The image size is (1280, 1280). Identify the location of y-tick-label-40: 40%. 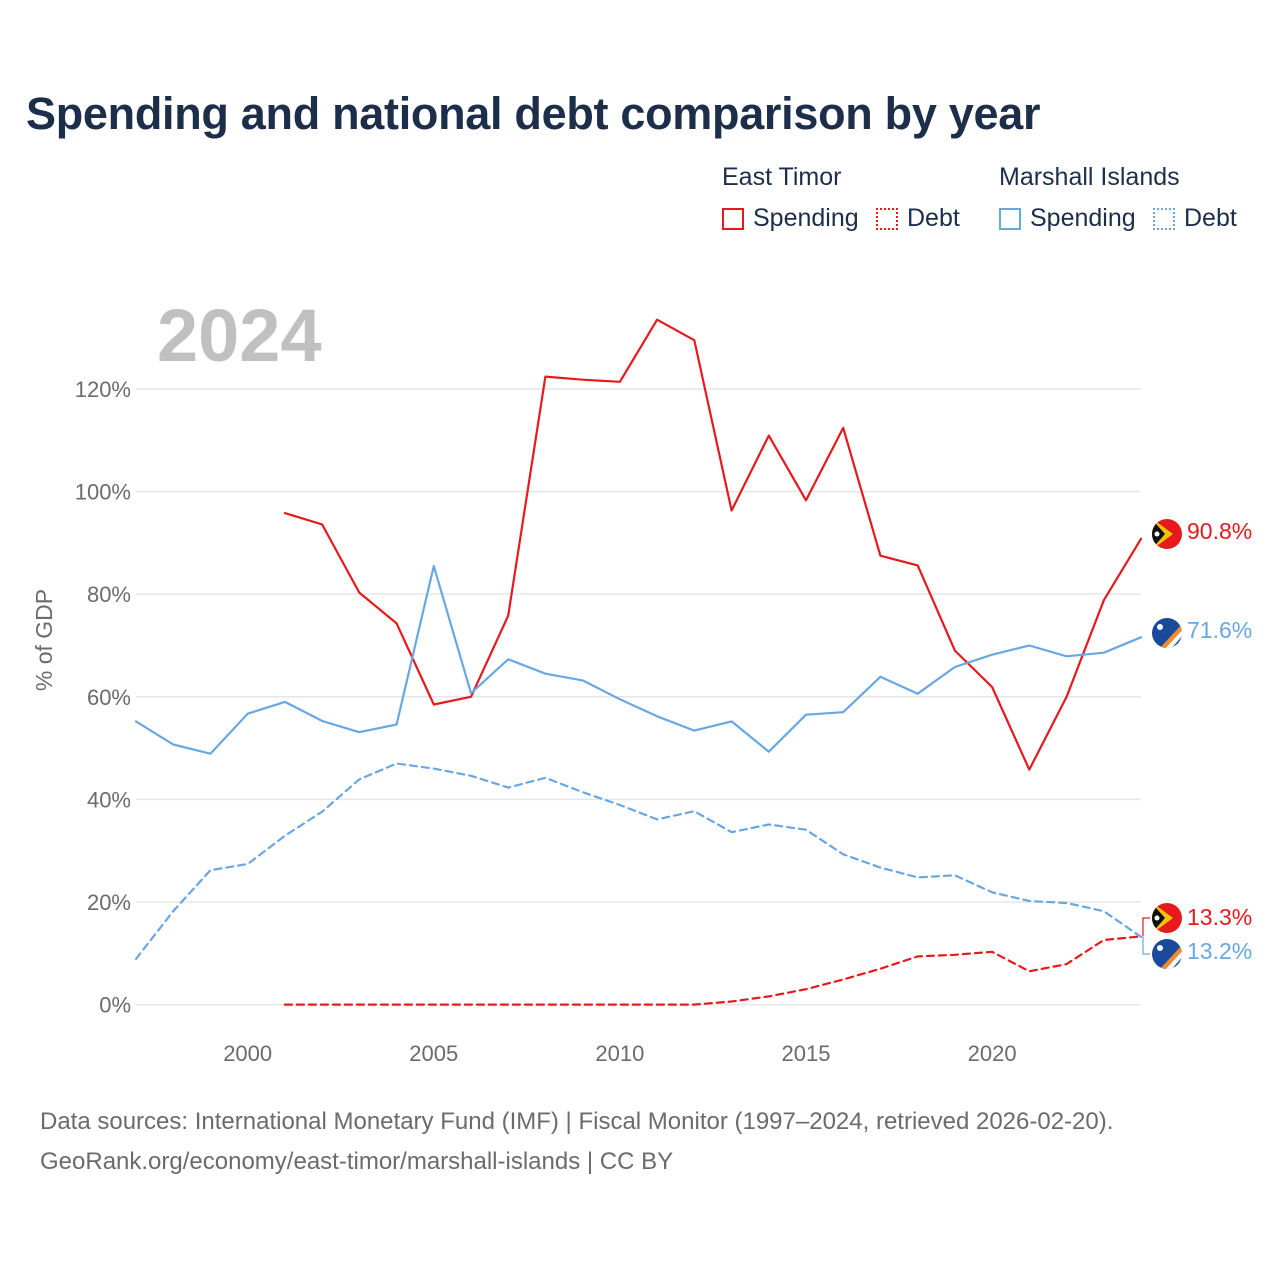
(109, 799).